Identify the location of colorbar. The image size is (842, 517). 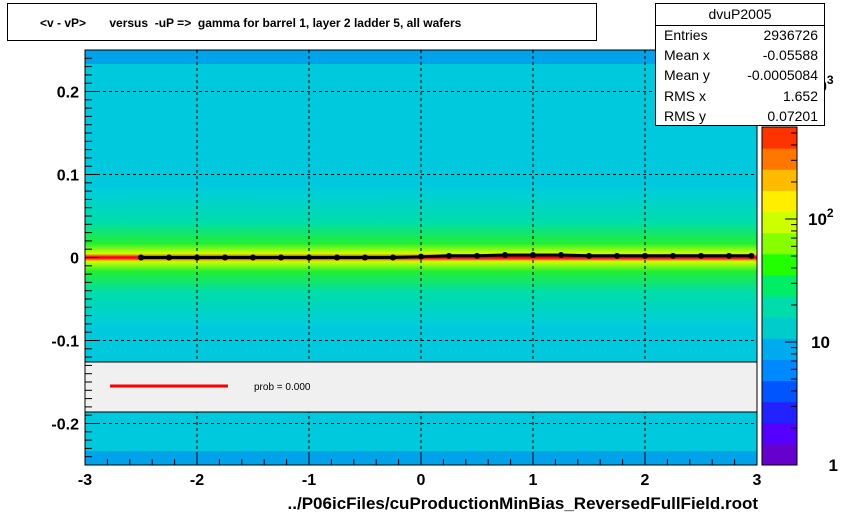
(779, 296).